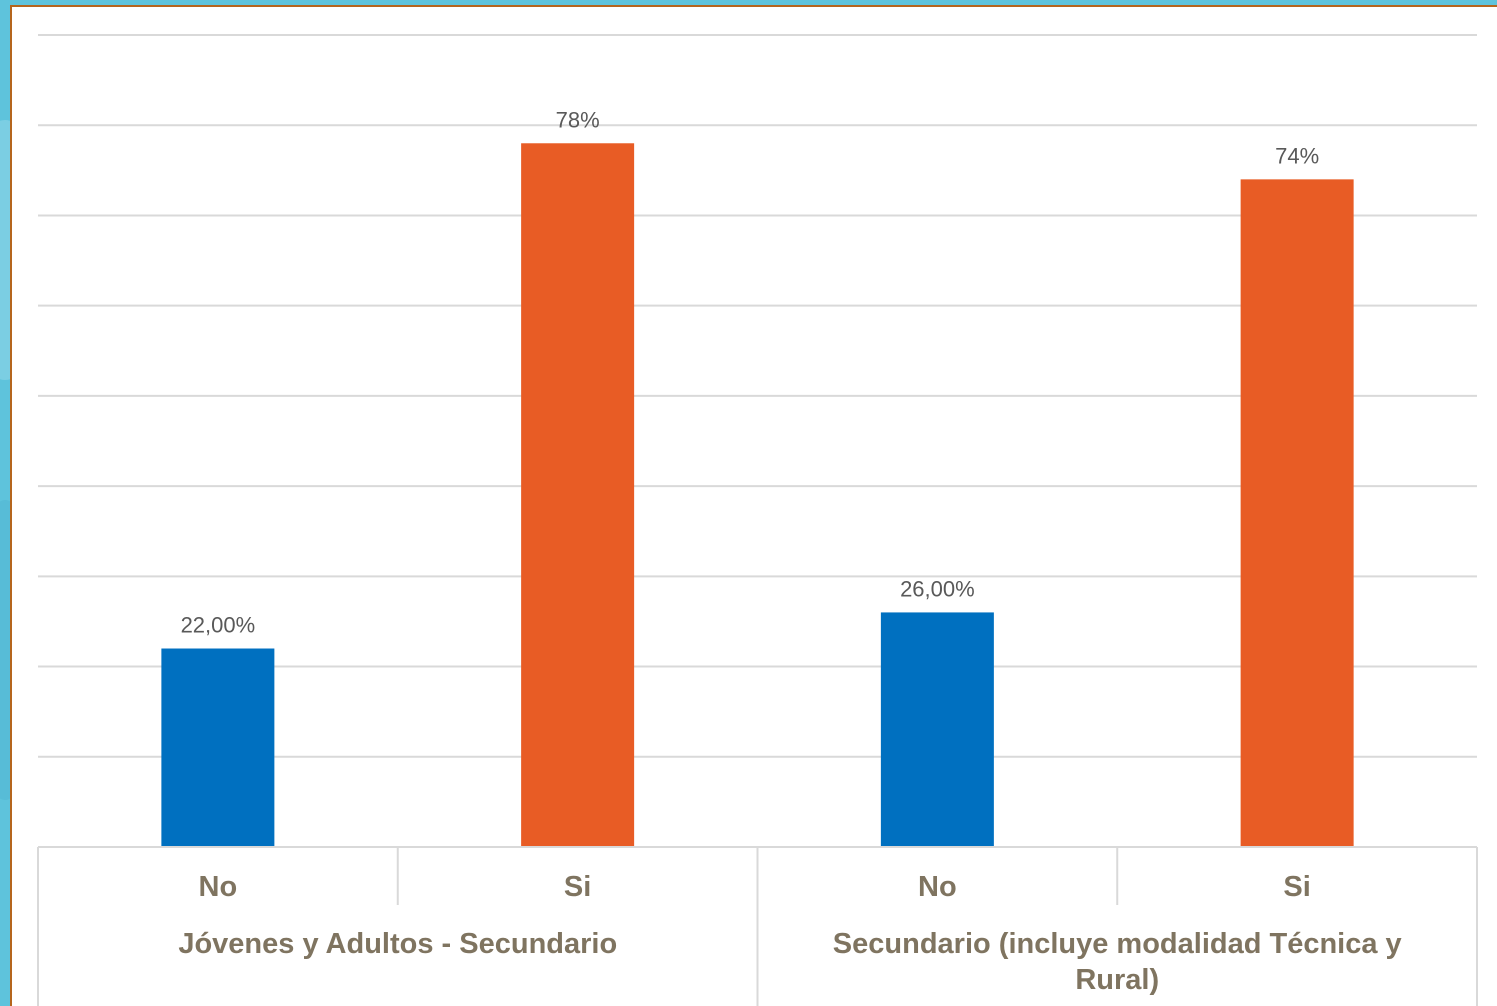  Describe the element at coordinates (1117, 944) in the screenshot. I see `group-label: Secundario (incluye modalidad Técnica y` at that location.